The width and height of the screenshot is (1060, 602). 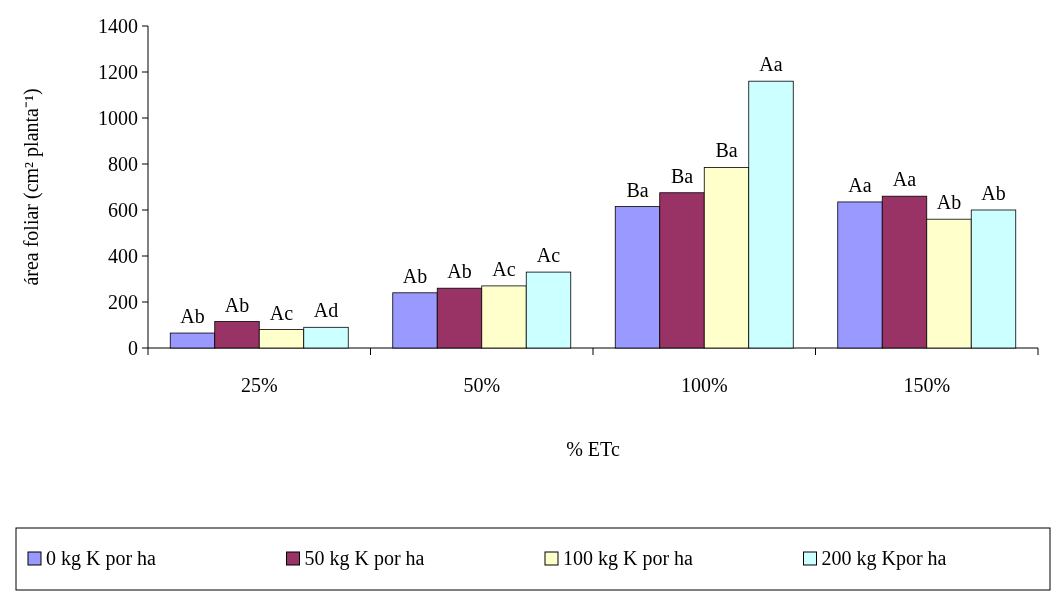 What do you see at coordinates (259, 385) in the screenshot?
I see `x-tick-label: 25%` at bounding box center [259, 385].